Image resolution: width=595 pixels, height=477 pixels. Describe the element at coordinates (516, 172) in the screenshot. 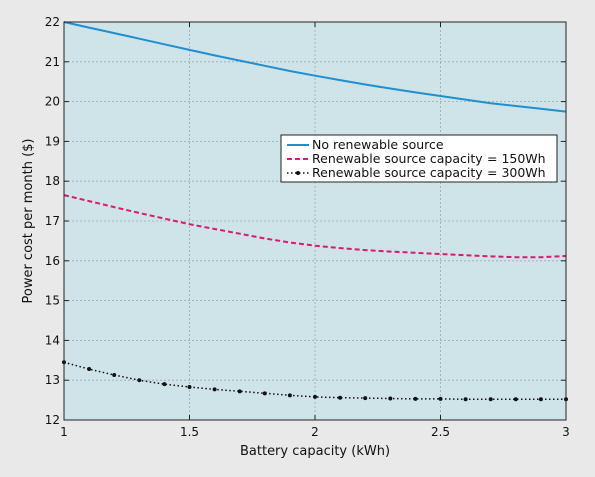

I see `legend-value-3: = 300Wh` at that location.